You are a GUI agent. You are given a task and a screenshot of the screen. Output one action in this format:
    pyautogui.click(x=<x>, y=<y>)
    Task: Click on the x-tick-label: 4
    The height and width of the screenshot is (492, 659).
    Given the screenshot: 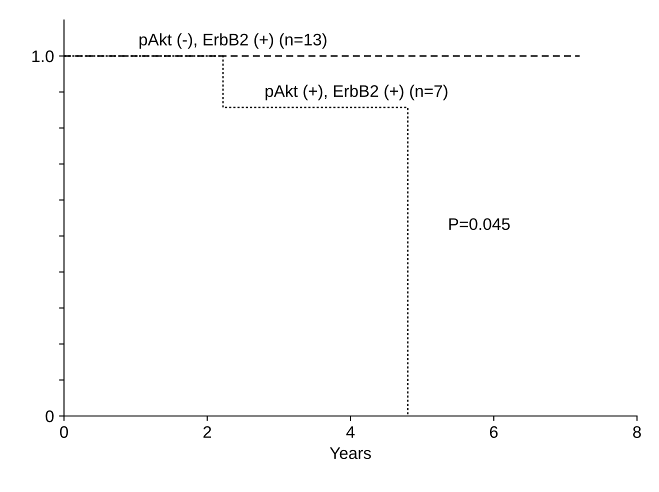 What is the action you would take?
    pyautogui.click(x=350, y=432)
    